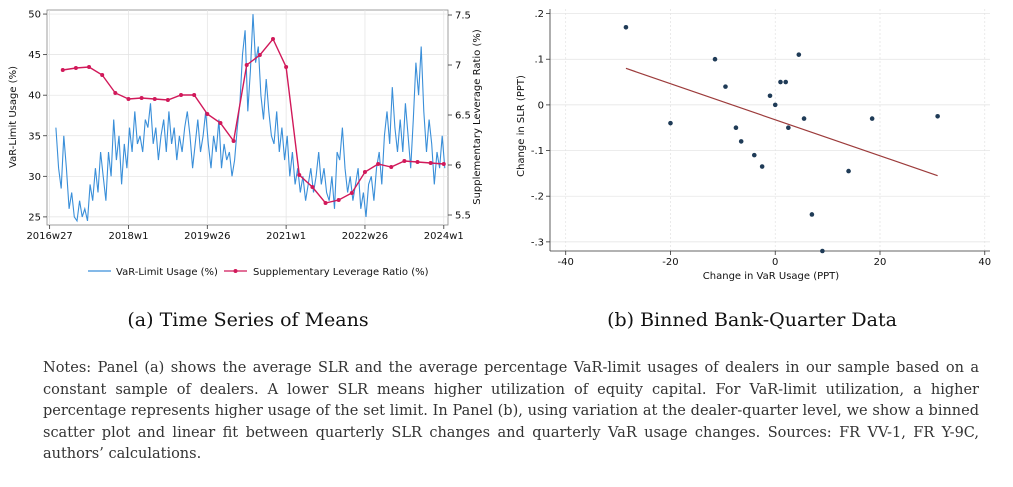  What do you see at coordinates (235, 271) in the screenshot?
I see `legend-slr-marker` at bounding box center [235, 271].